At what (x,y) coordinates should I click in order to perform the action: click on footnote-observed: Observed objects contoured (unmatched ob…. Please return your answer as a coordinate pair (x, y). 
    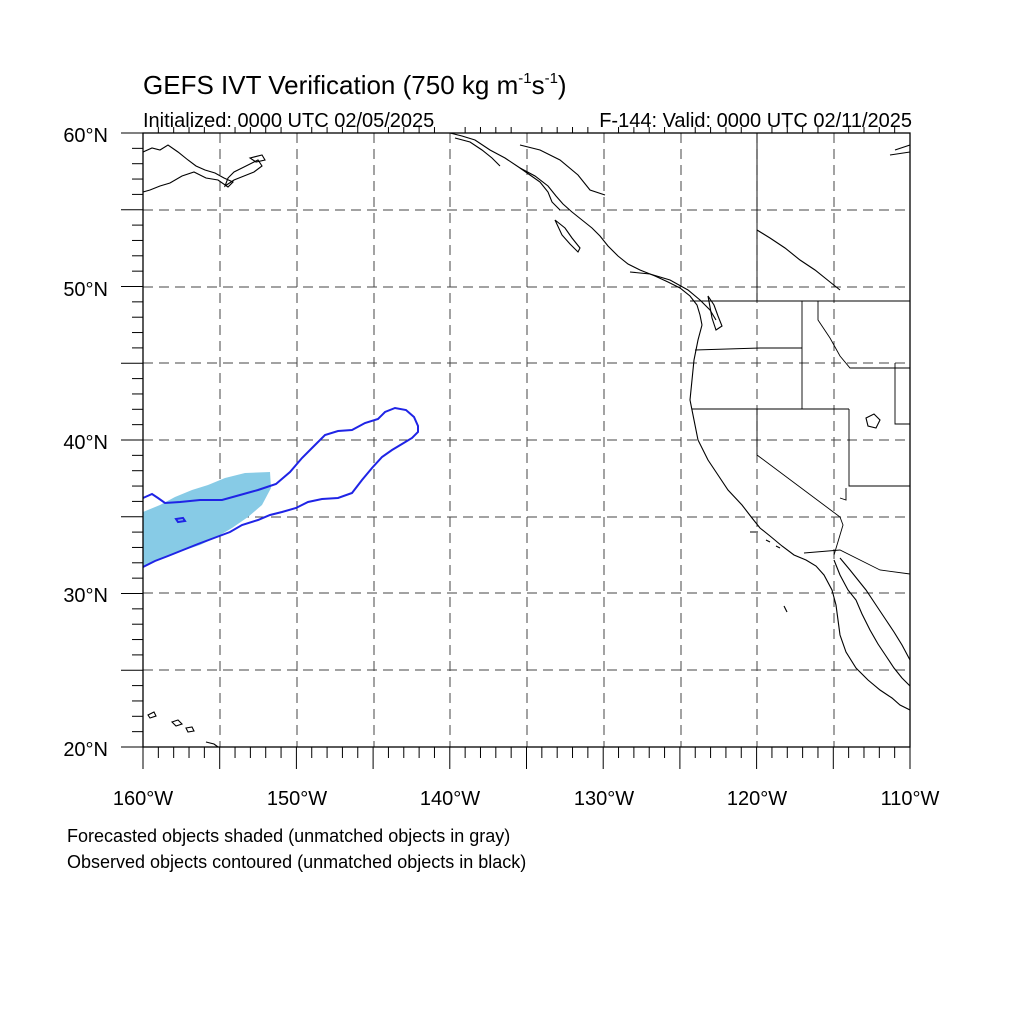
    Looking at the image, I should click on (297, 862).